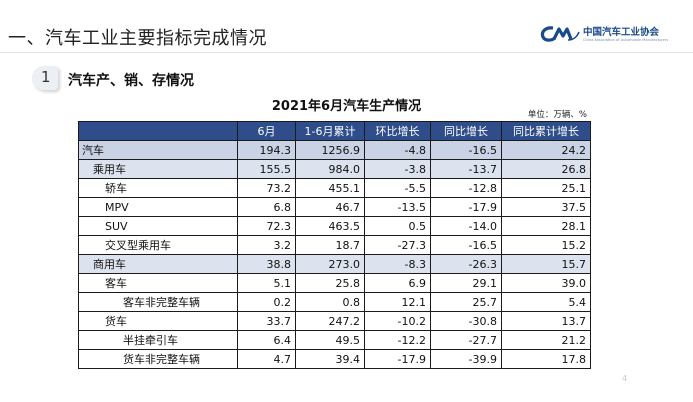  I want to click on table-row: MPV 6.8 46.7 -13.5 -17.9 37.5, so click(334, 207).